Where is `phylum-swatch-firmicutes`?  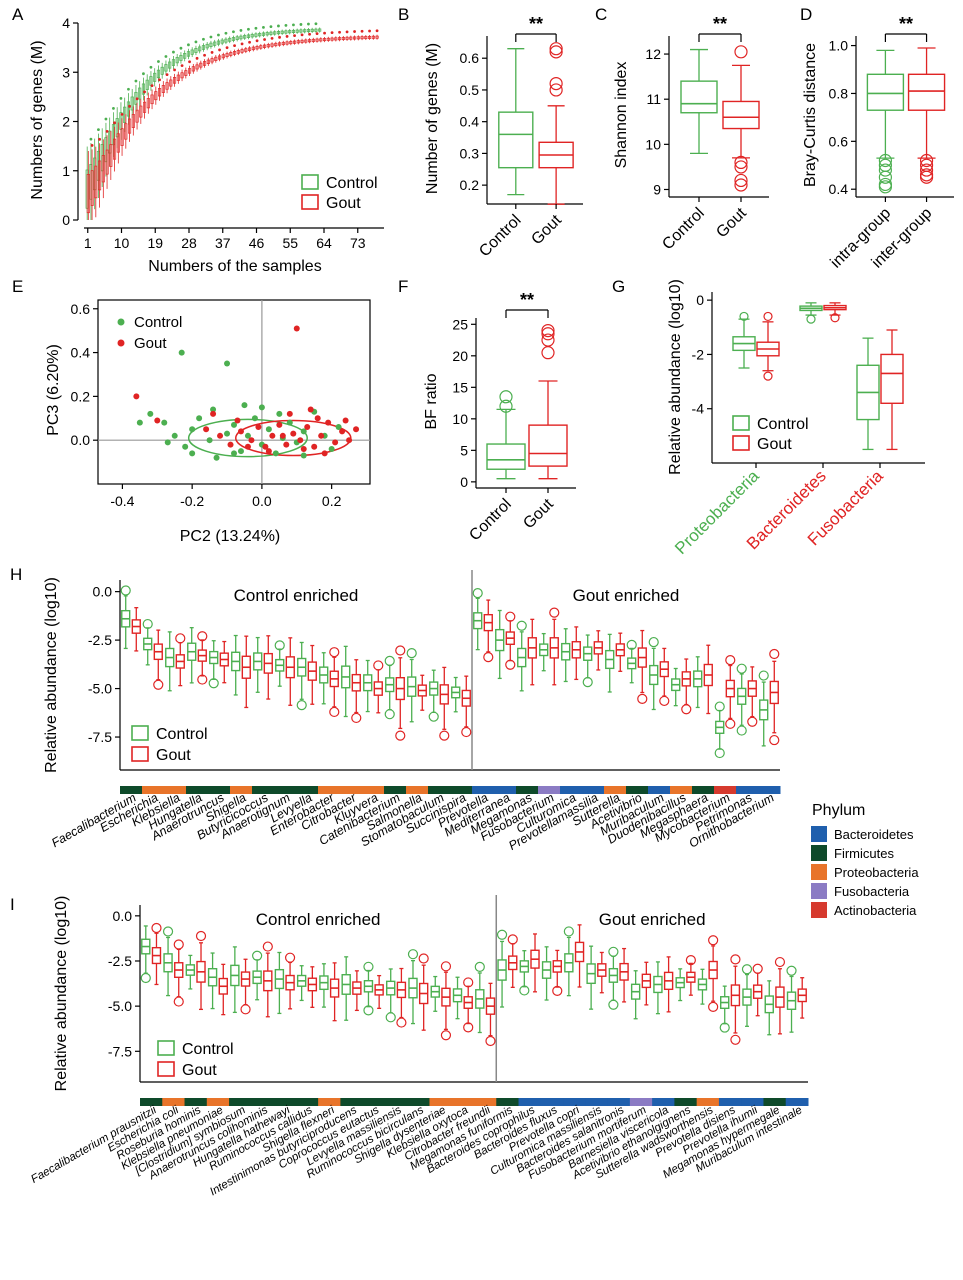
phylum-swatch-firmicutes is located at coordinates (819, 853).